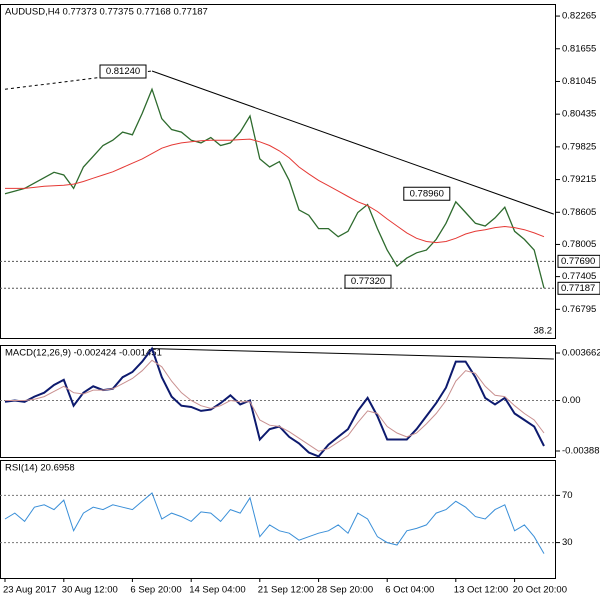 This screenshot has height=605, width=600. Describe the element at coordinates (579, 81) in the screenshot. I see `y-tick-label: 0.81045` at that location.